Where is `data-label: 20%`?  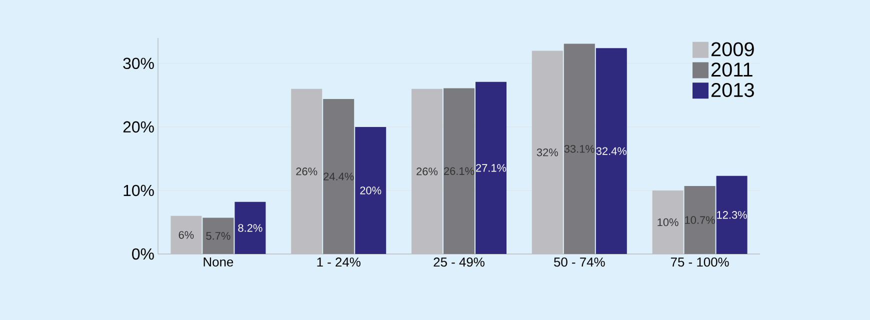 data-label: 20% is located at coordinates (371, 190).